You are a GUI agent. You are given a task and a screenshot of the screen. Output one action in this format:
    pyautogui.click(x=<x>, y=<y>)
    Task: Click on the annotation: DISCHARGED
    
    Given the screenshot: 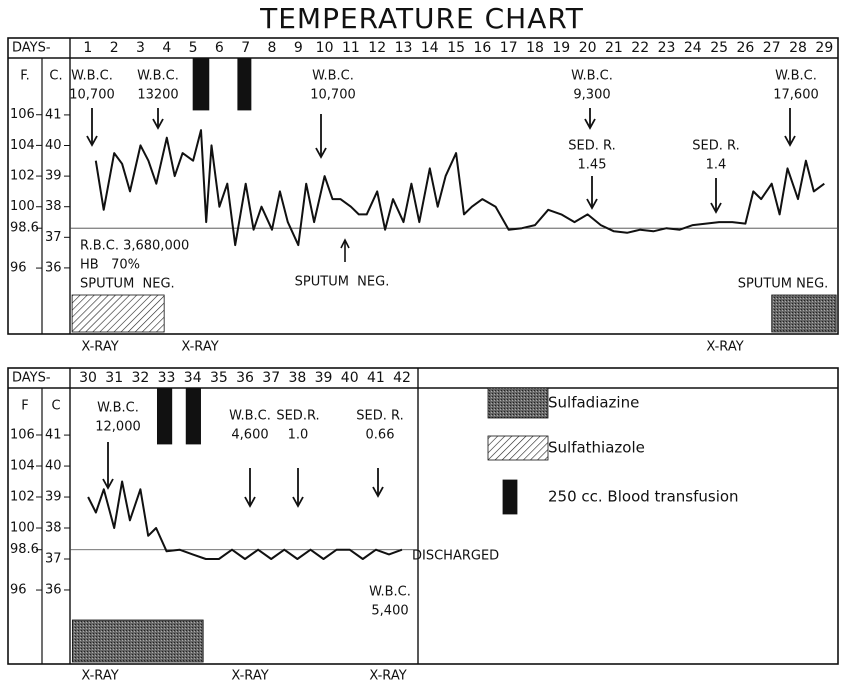 What is the action you would take?
    pyautogui.click(x=455, y=556)
    